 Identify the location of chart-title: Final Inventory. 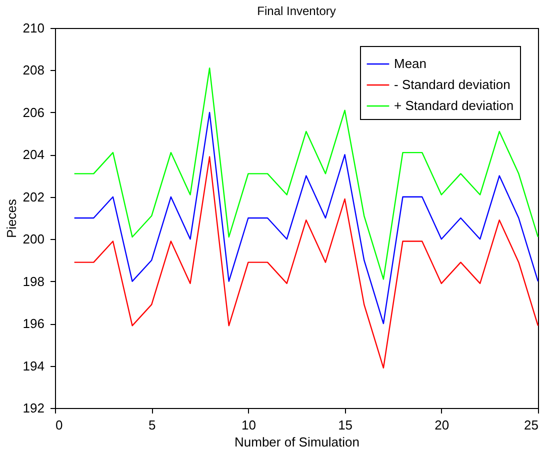
(296, 11).